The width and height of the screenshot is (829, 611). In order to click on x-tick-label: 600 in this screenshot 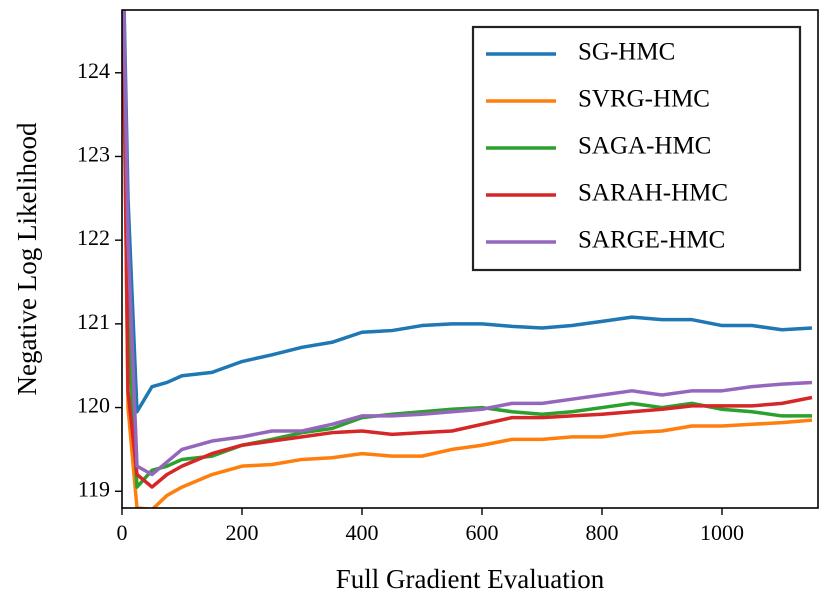, I will do `click(482, 532)`.